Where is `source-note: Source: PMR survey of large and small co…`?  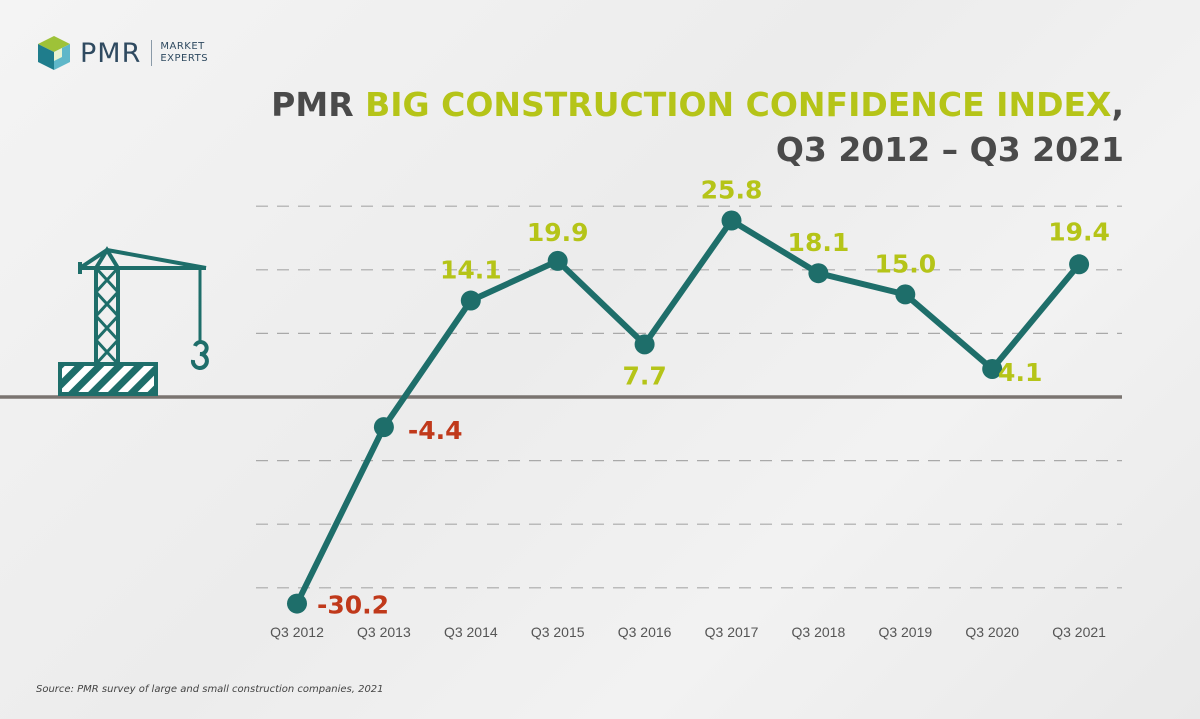 source-note: Source: PMR survey of large and small co… is located at coordinates (210, 689).